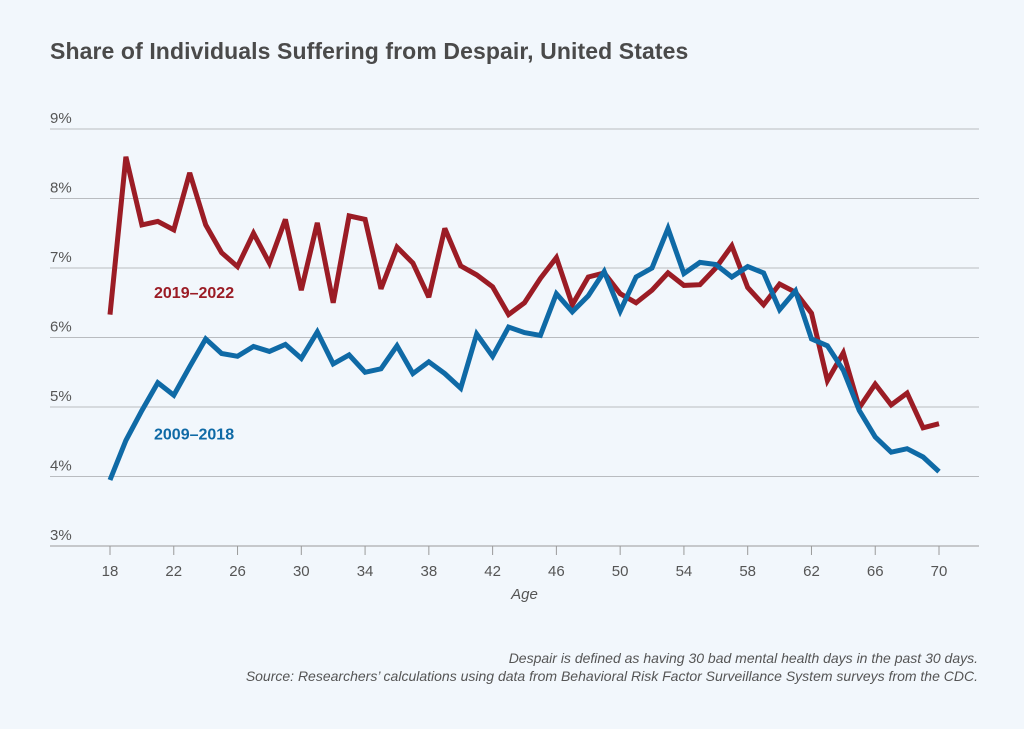 The image size is (1024, 729). I want to click on x-tick-label: 58, so click(747, 571).